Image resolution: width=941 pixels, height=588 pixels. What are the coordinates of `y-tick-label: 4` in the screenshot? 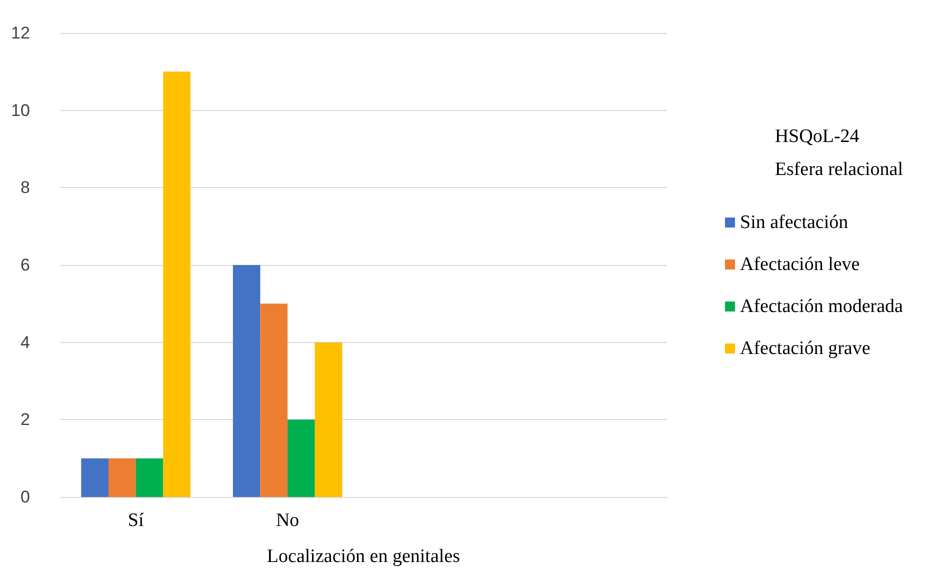 It's located at (25, 342).